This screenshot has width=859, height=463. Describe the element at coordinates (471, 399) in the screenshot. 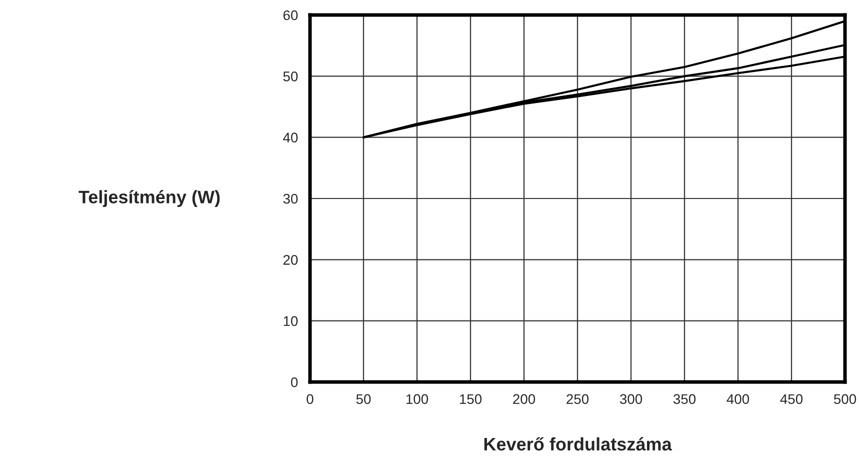

I see `x-tick-label: 150` at that location.